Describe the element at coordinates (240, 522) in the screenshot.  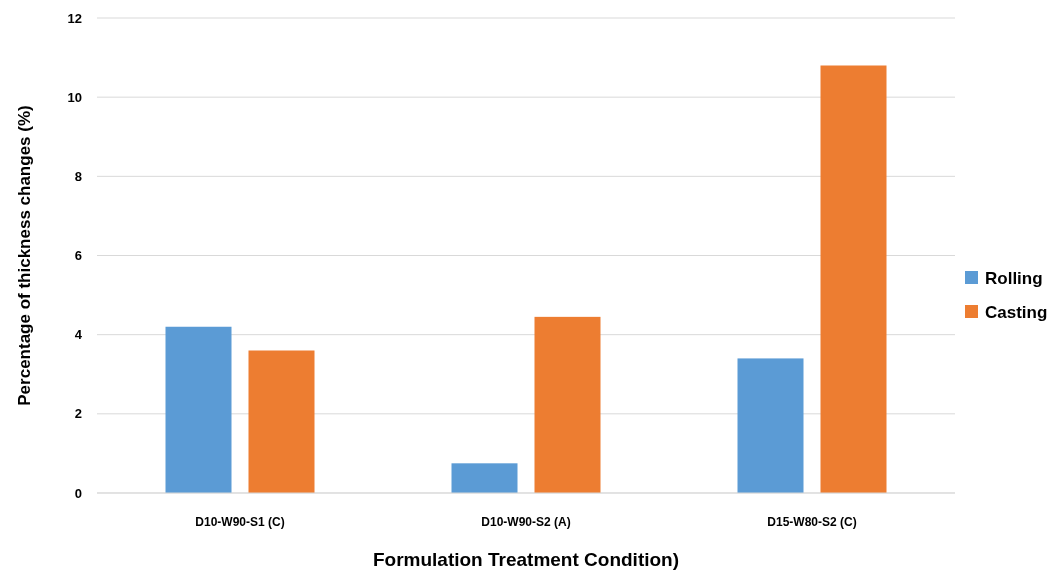
I see `x-tick-label: D10-W90-S1 (C)` at that location.